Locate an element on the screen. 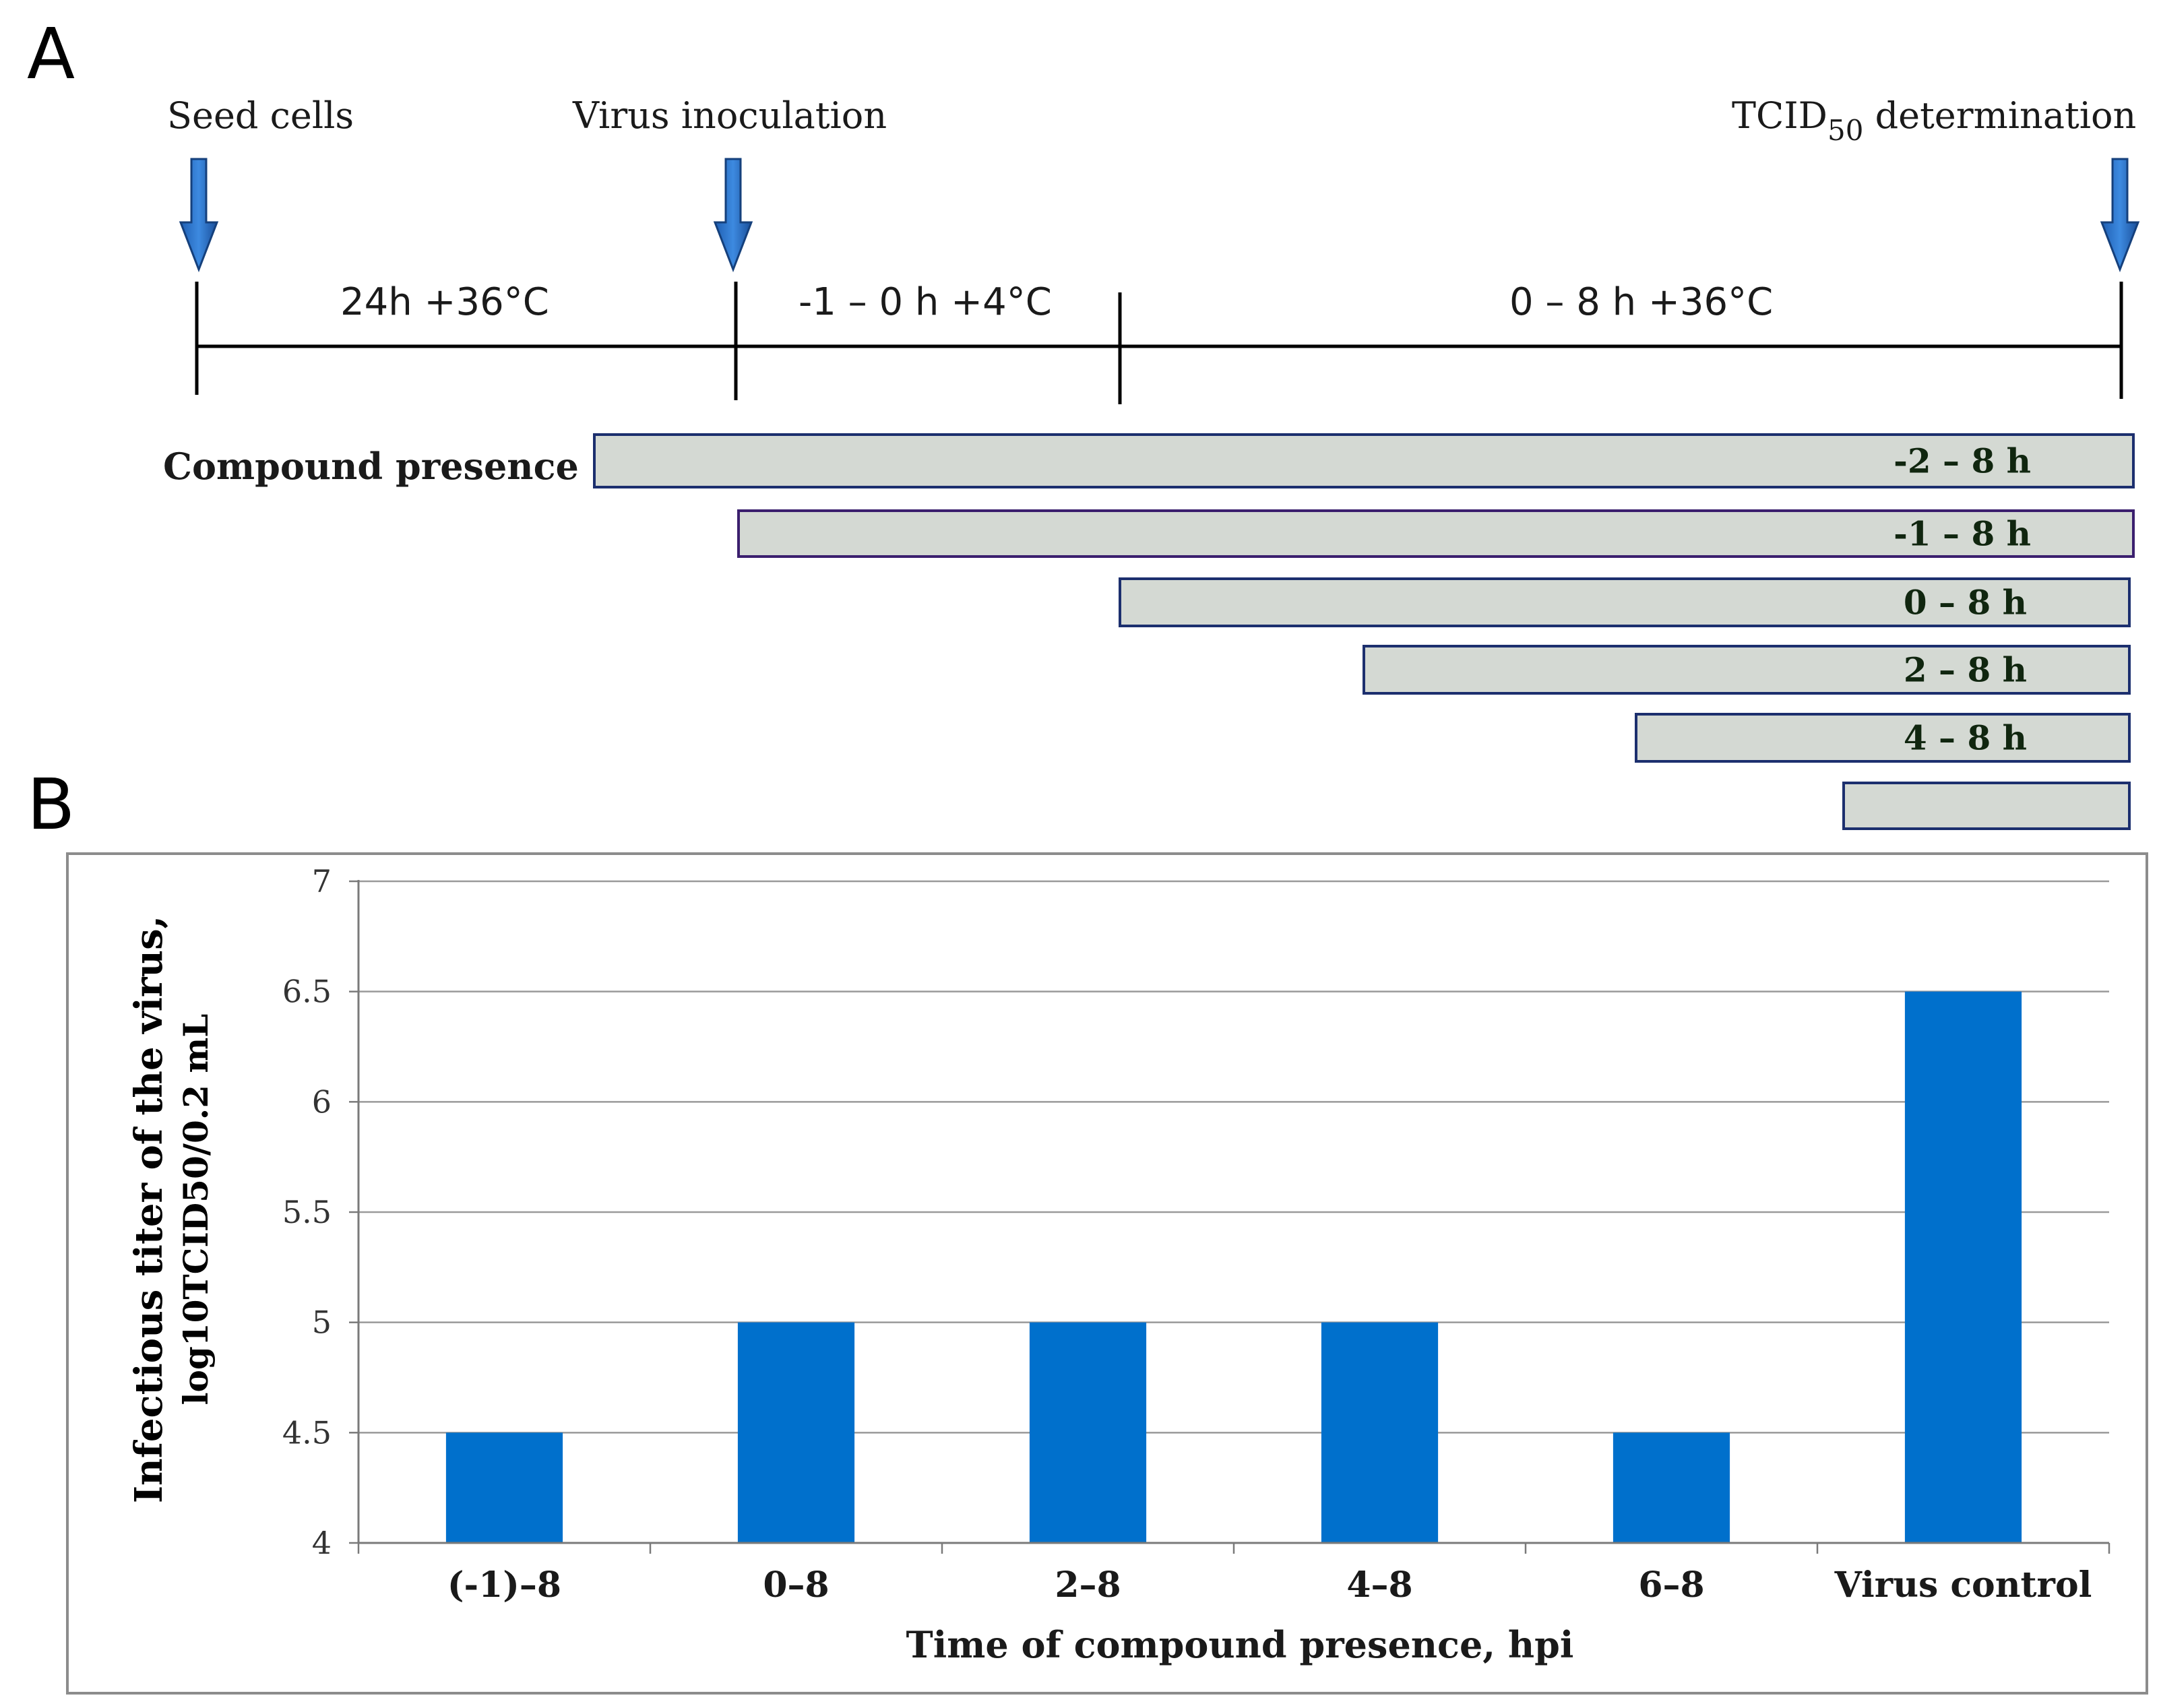  x-tick-label: Virus control is located at coordinates (1963, 1585).